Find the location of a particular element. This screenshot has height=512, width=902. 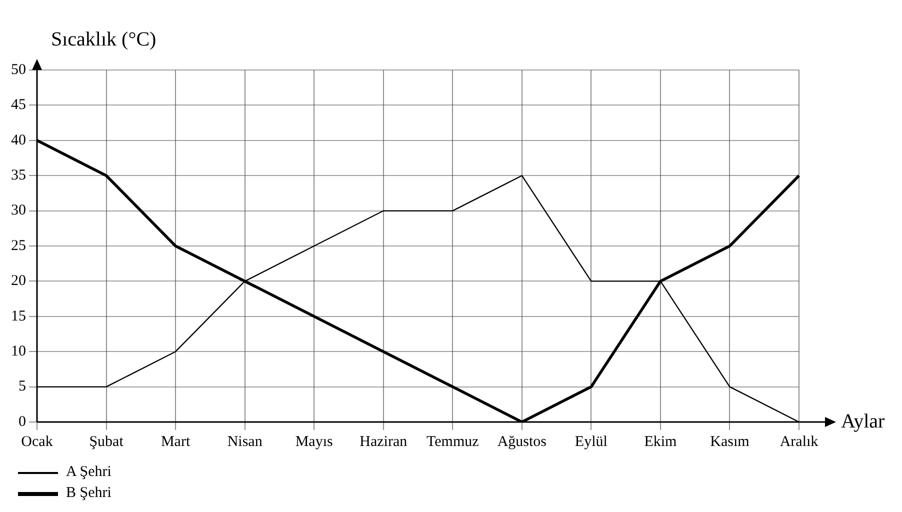

y-tick-label: 15 is located at coordinates (18, 316).